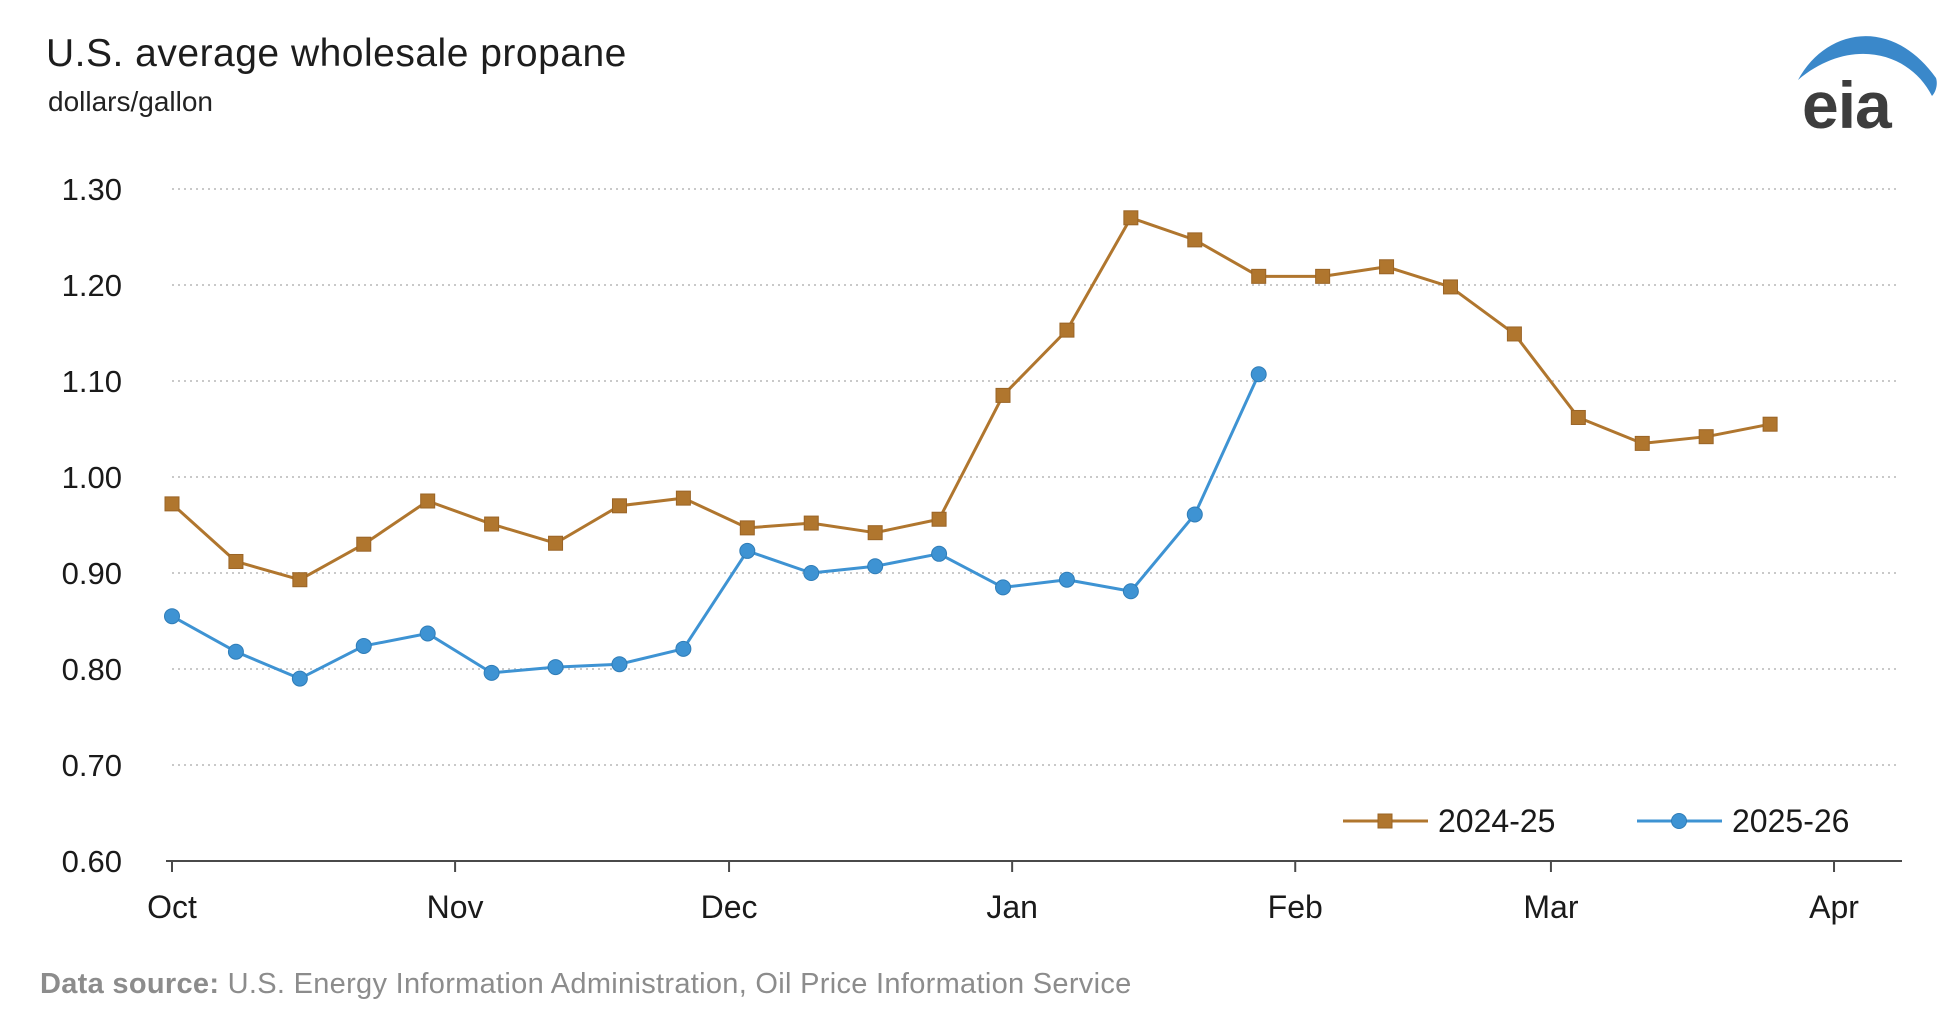 The image size is (1958, 1022). Describe the element at coordinates (336, 53) in the screenshot. I see `chart-title: U.S. average wholesale propane` at that location.